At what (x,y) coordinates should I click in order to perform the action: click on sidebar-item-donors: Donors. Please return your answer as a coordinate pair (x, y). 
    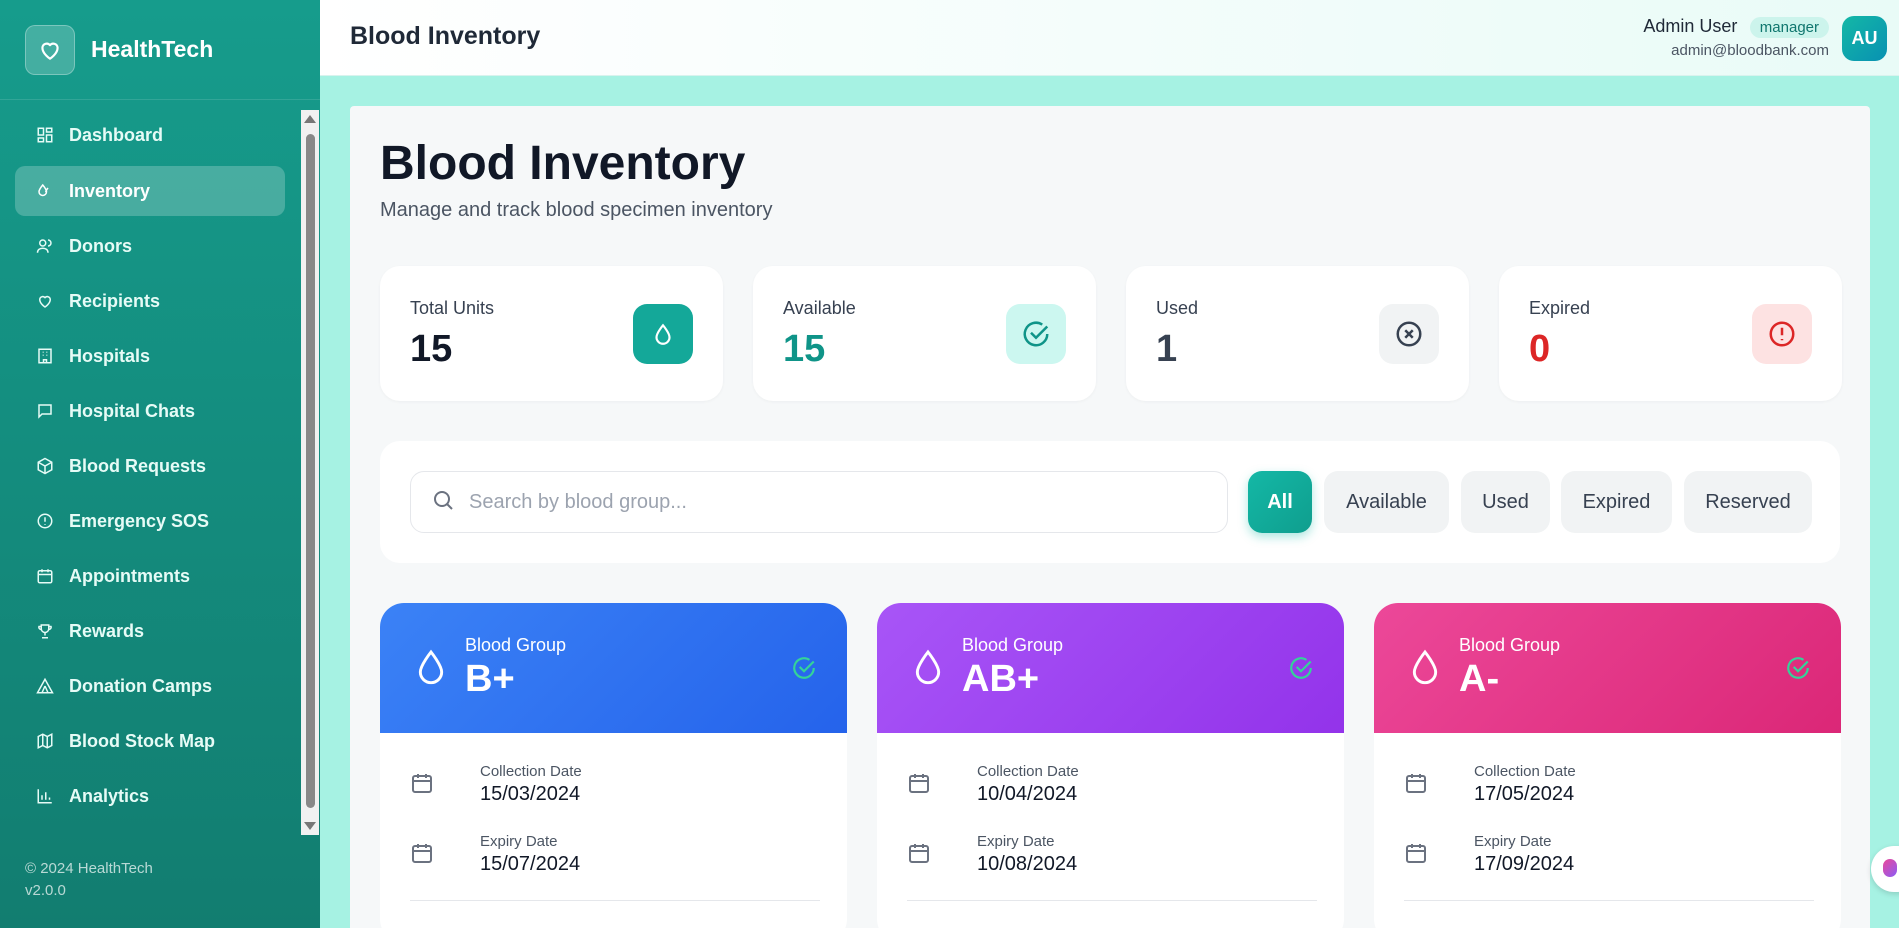
    Looking at the image, I should click on (150, 246).